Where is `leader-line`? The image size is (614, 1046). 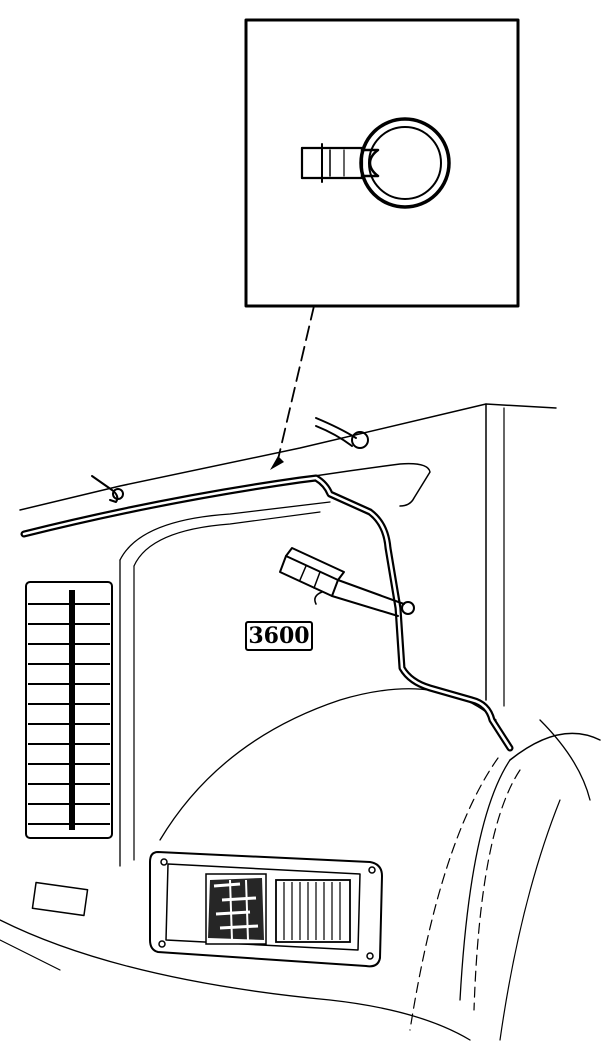 leader-line is located at coordinates (292, 387).